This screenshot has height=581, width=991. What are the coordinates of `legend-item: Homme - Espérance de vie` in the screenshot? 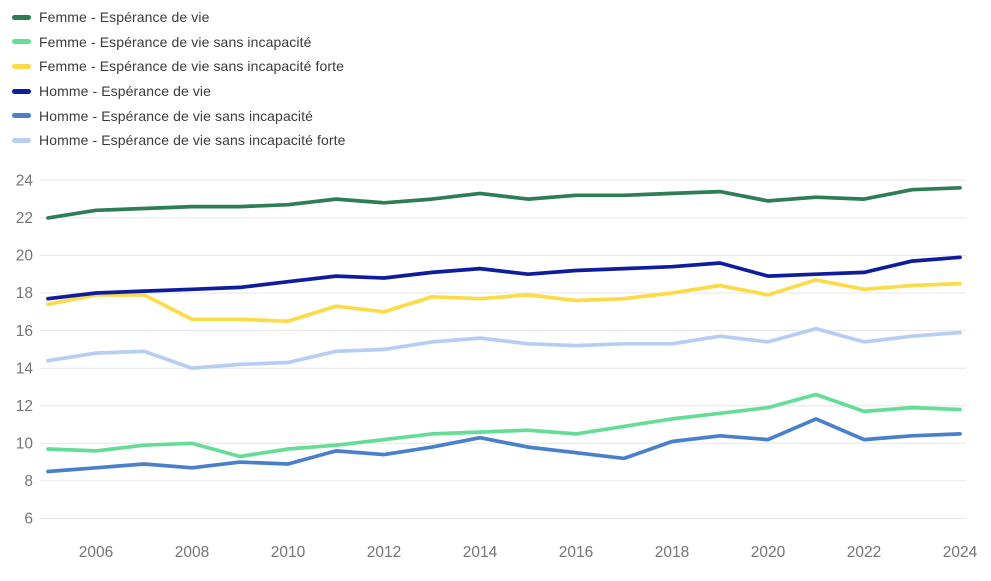 It's located at (179, 91).